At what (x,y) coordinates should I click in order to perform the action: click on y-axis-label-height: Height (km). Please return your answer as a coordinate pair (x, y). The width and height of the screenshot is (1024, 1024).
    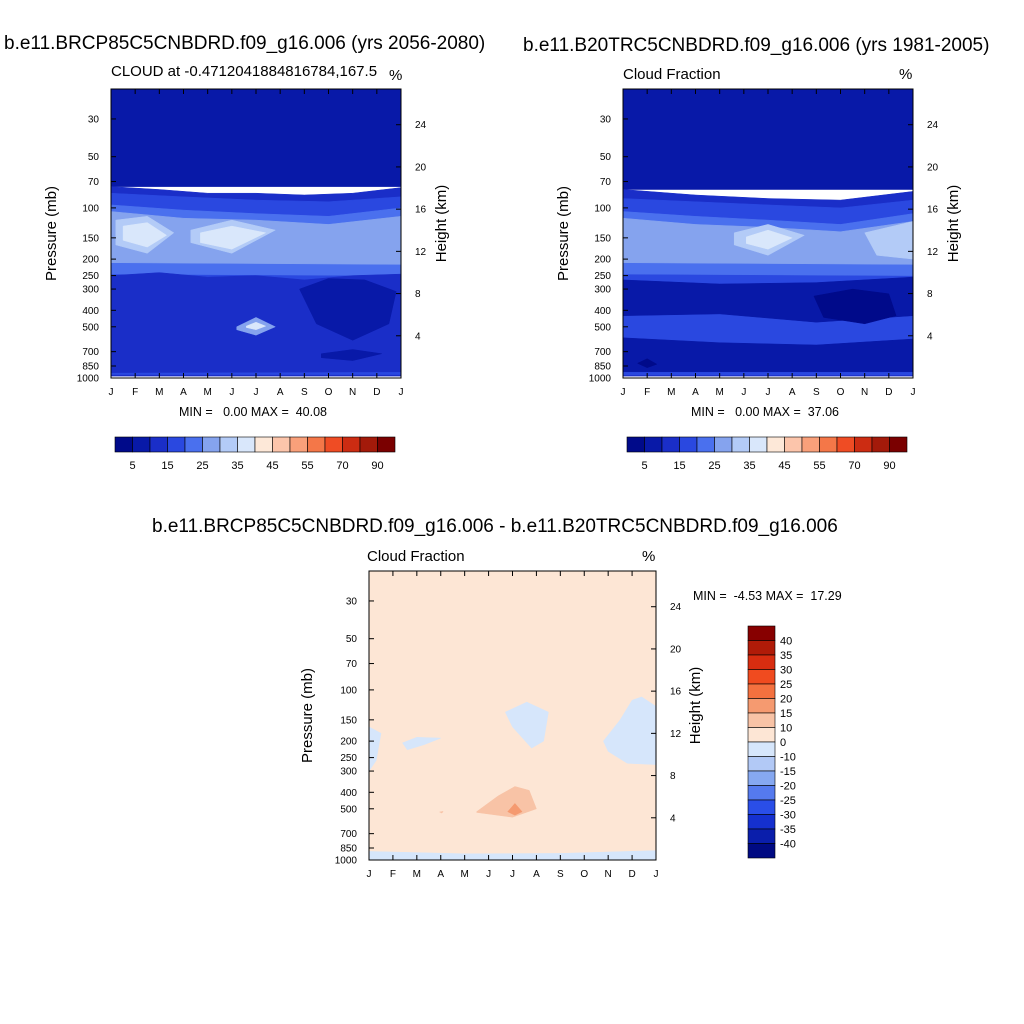
    Looking at the image, I should click on (953, 224).